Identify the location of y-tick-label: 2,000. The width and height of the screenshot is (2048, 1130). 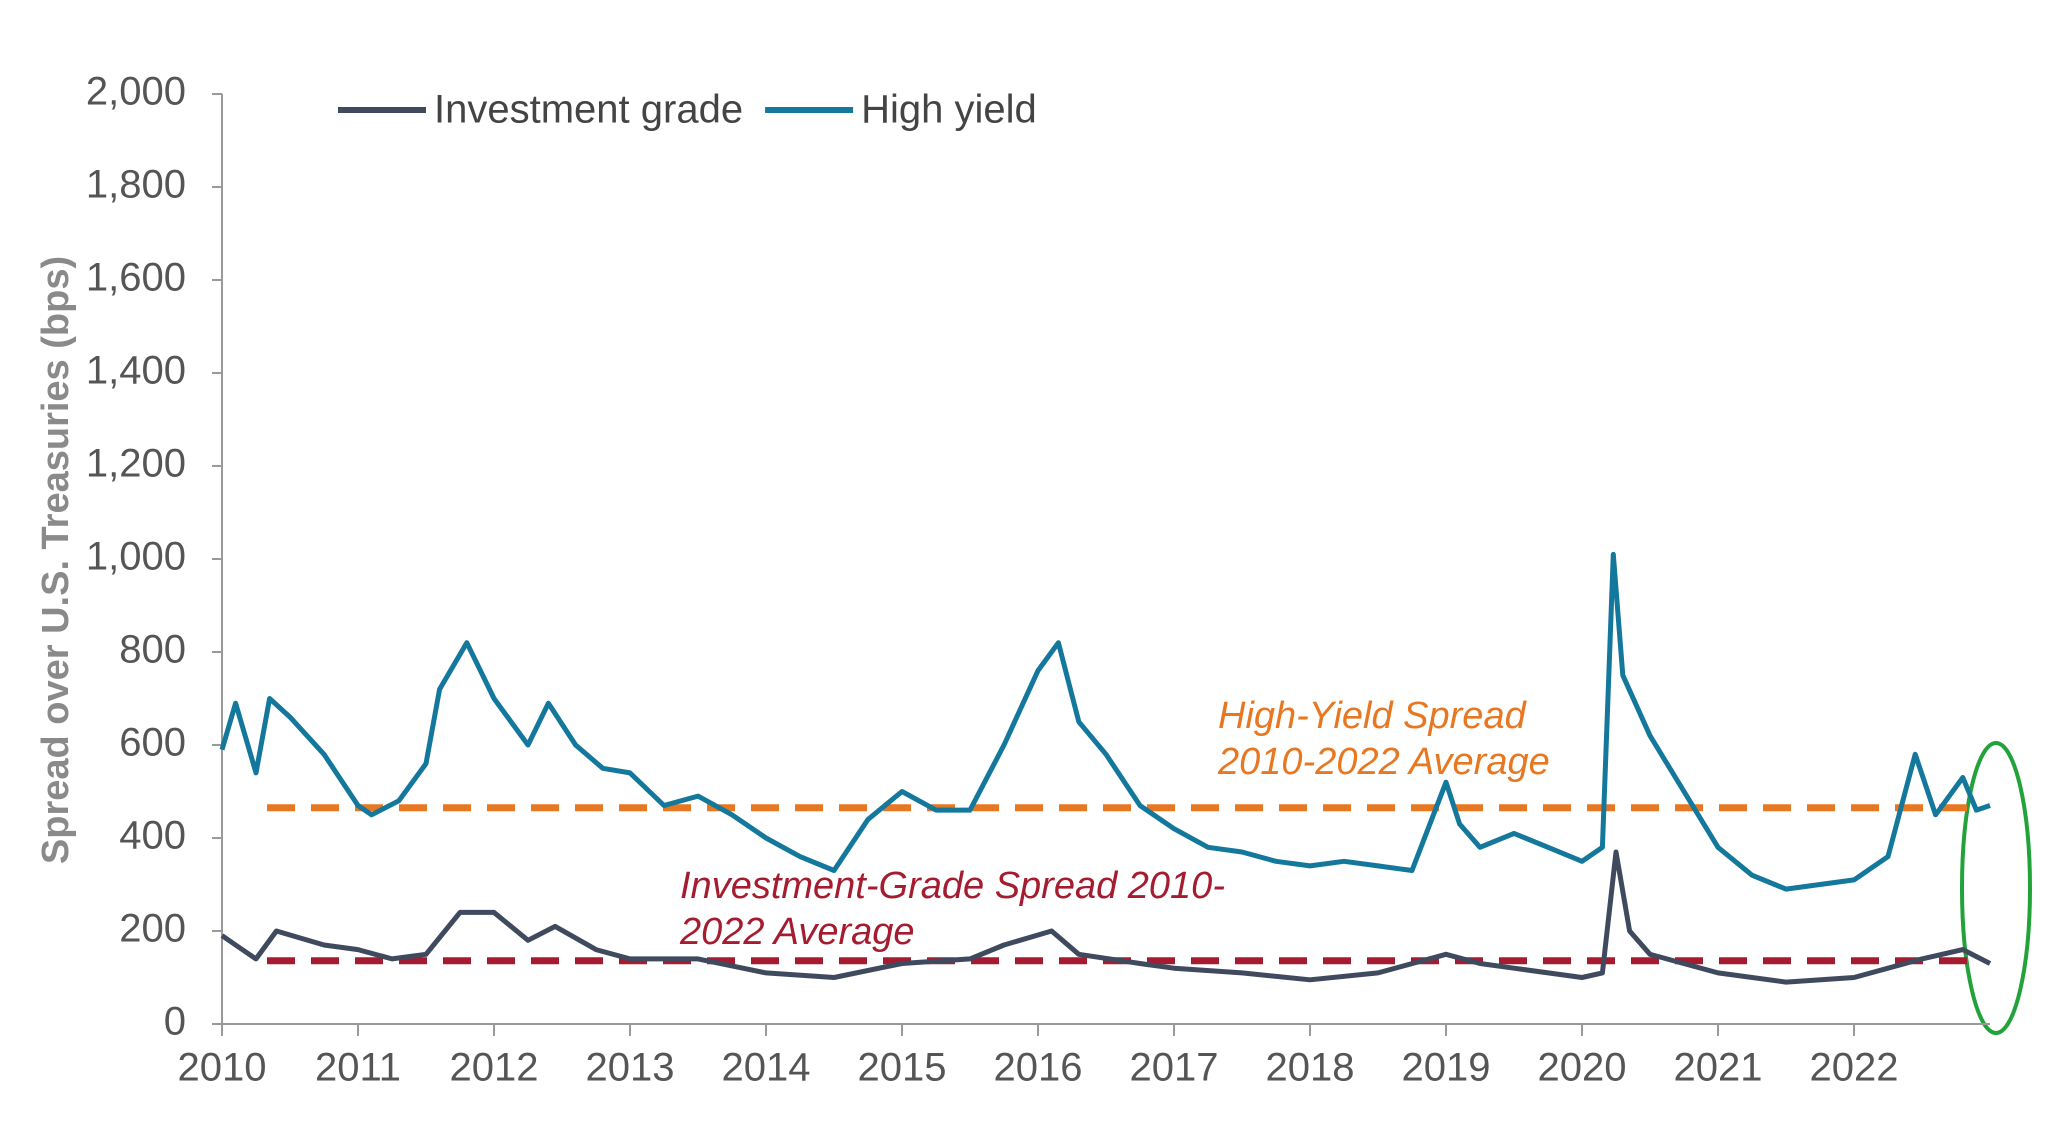
(136, 92).